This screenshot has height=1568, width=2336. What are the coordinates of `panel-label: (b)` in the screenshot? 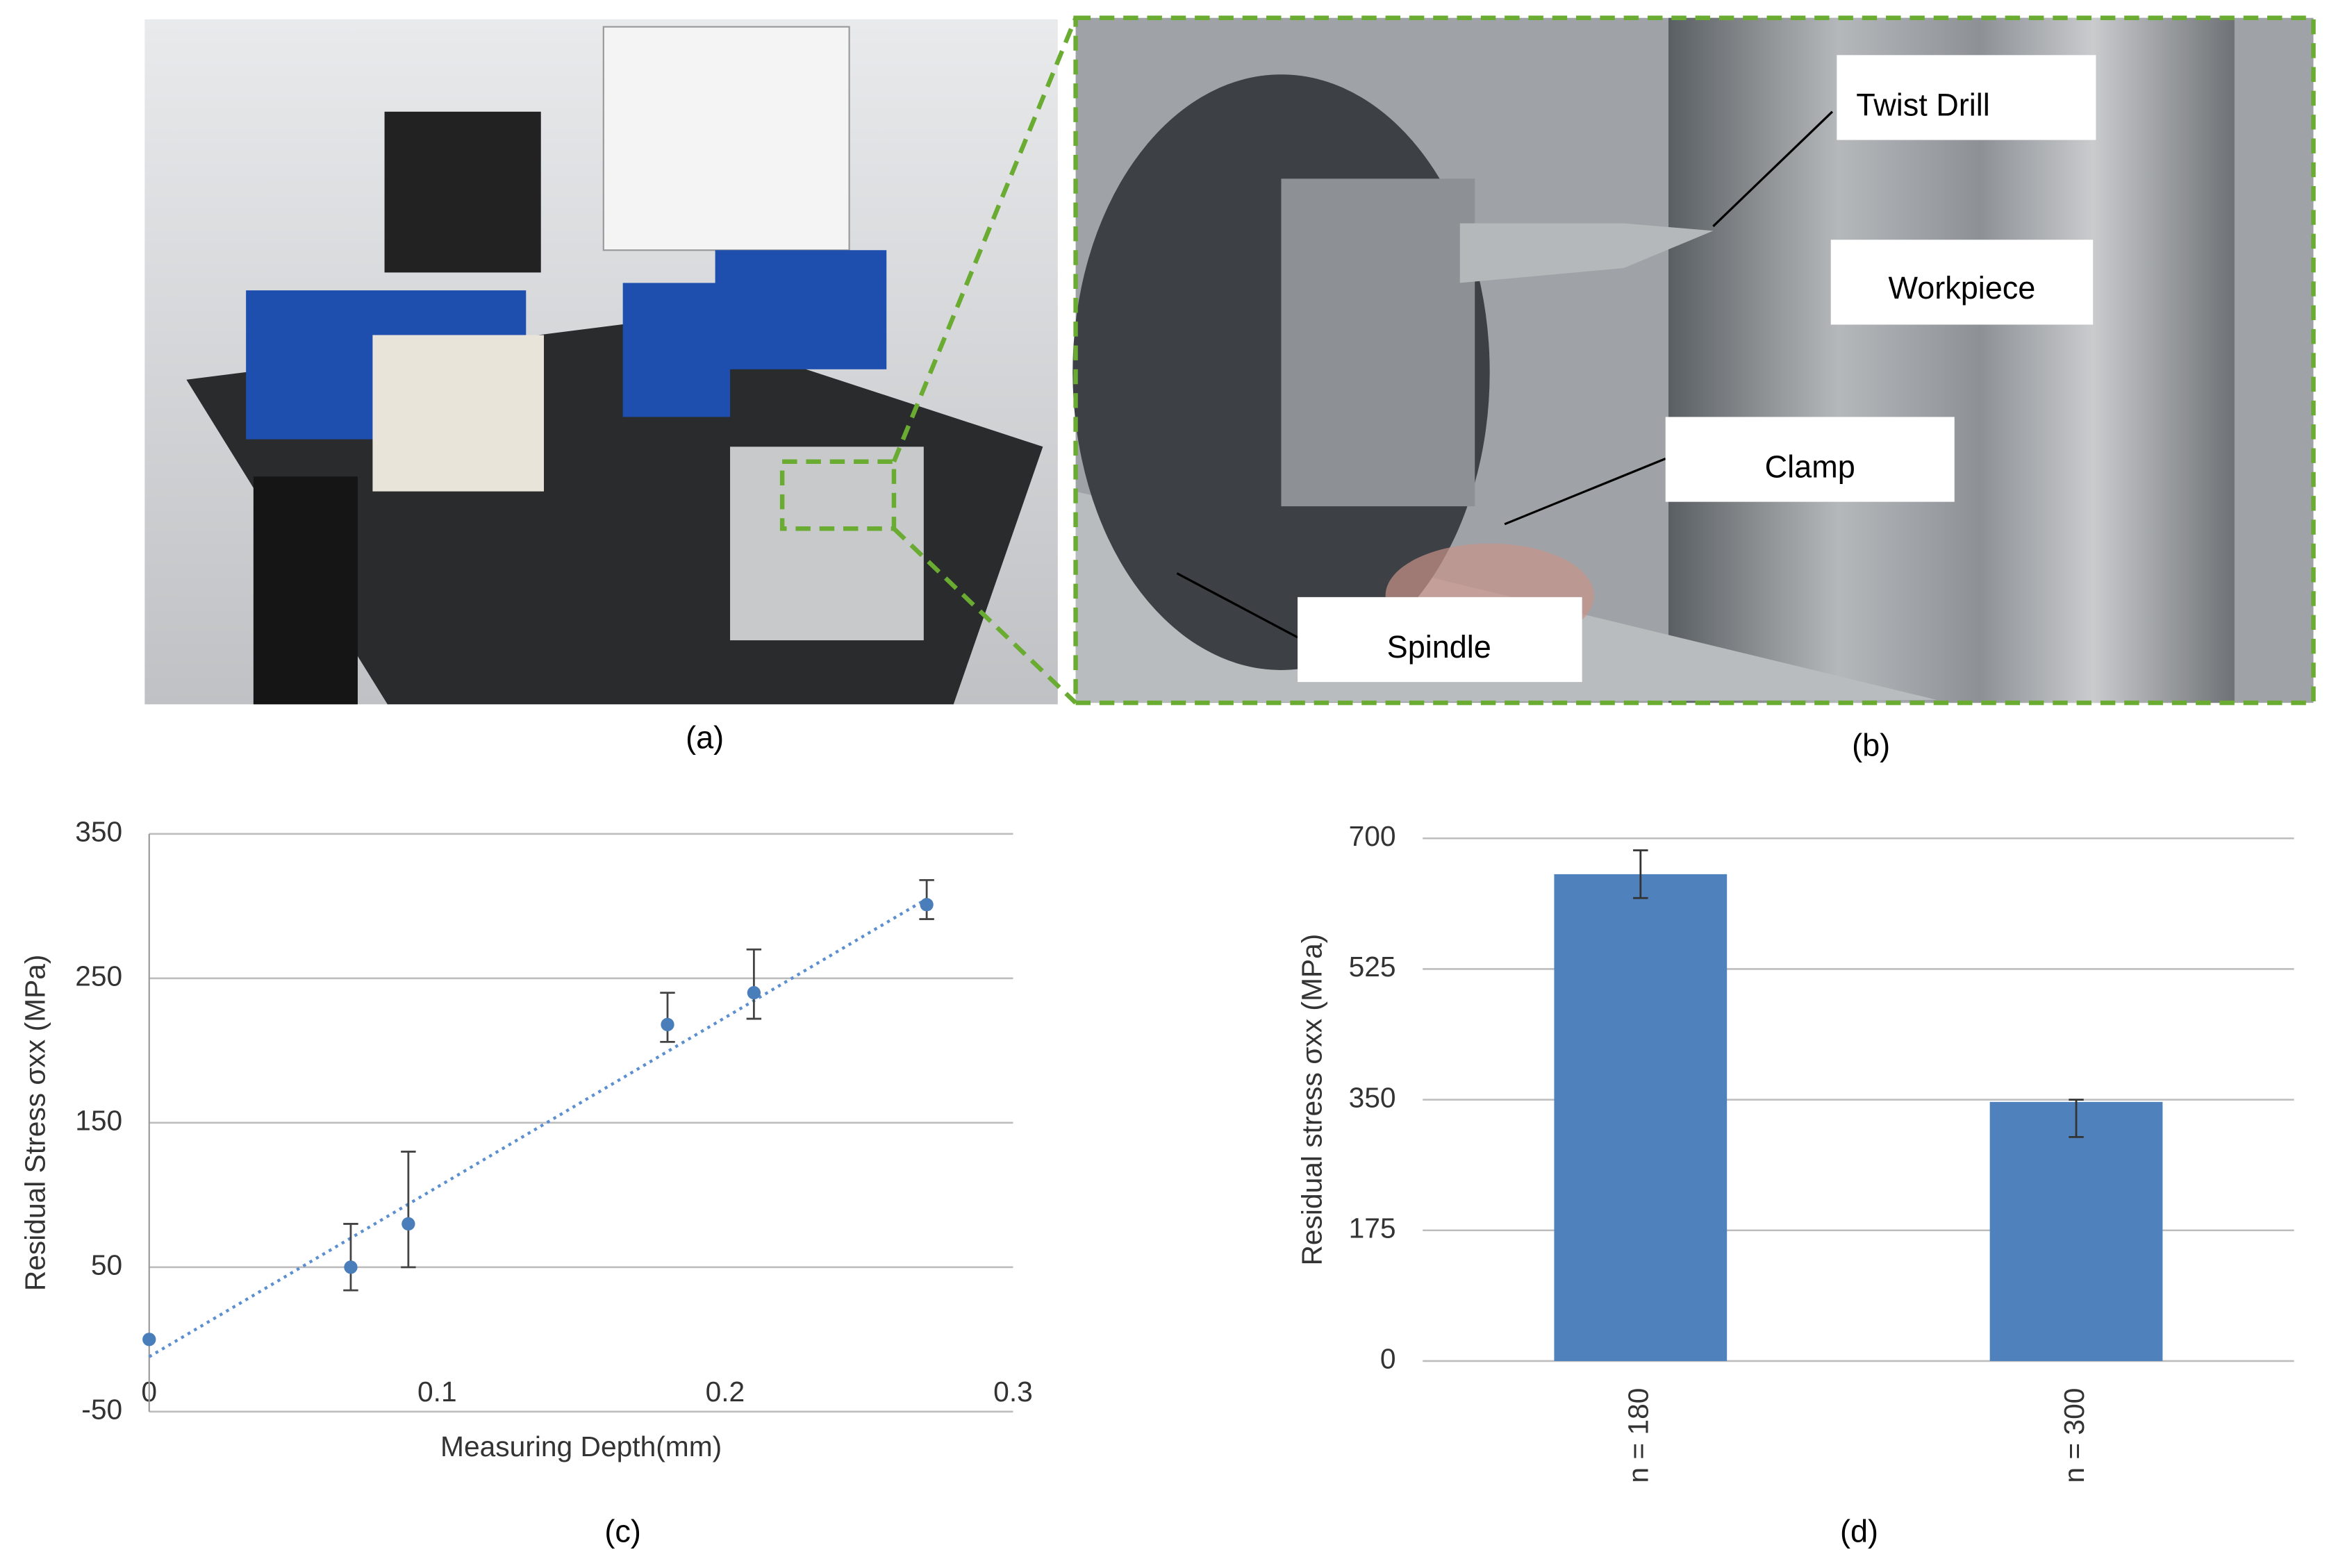 It's located at (1871, 744).